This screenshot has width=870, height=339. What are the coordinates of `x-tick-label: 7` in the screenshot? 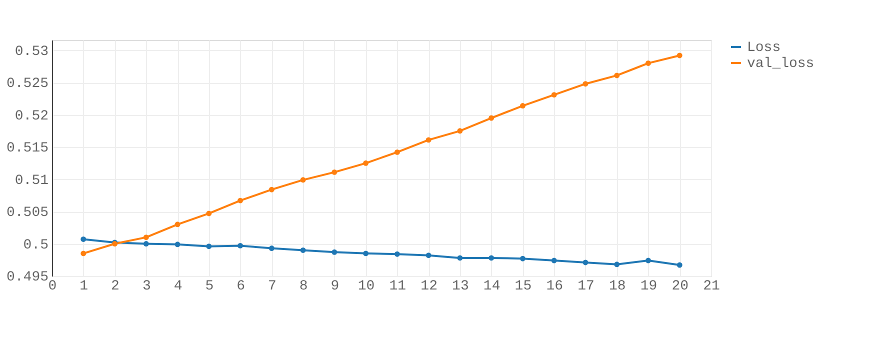 It's located at (272, 286).